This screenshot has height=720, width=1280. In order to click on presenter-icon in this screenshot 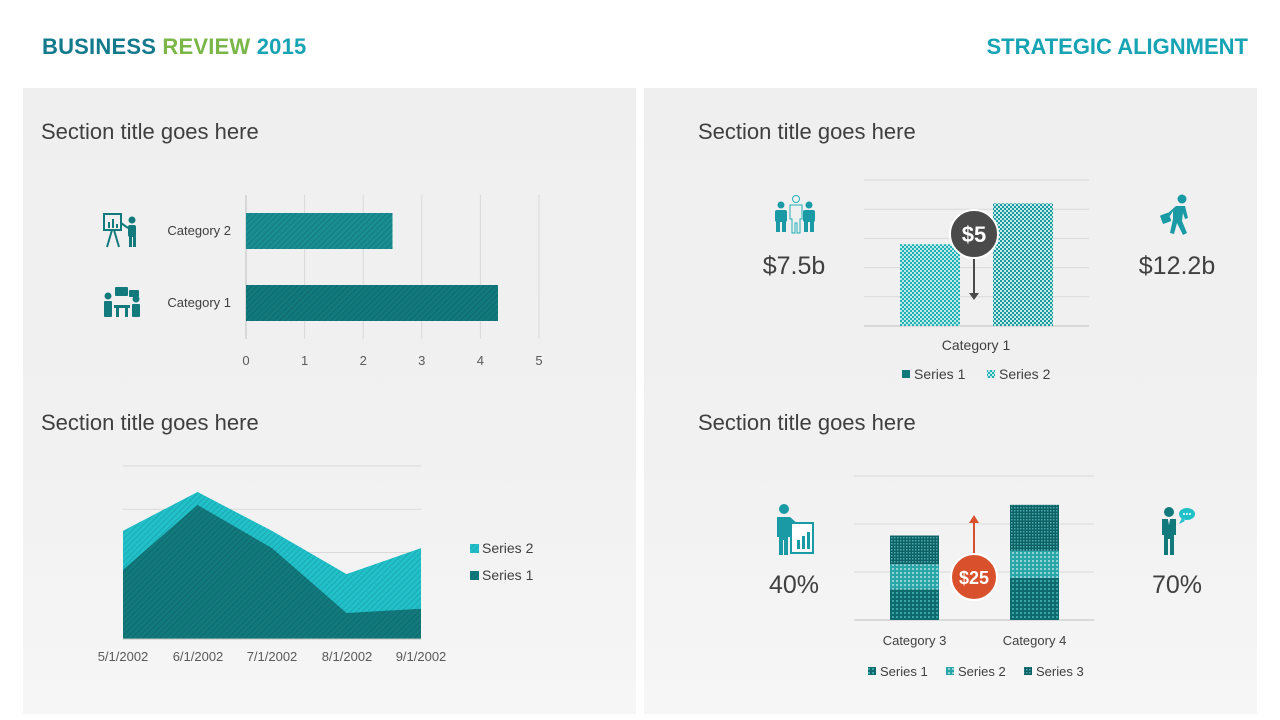, I will do `click(795, 529)`.